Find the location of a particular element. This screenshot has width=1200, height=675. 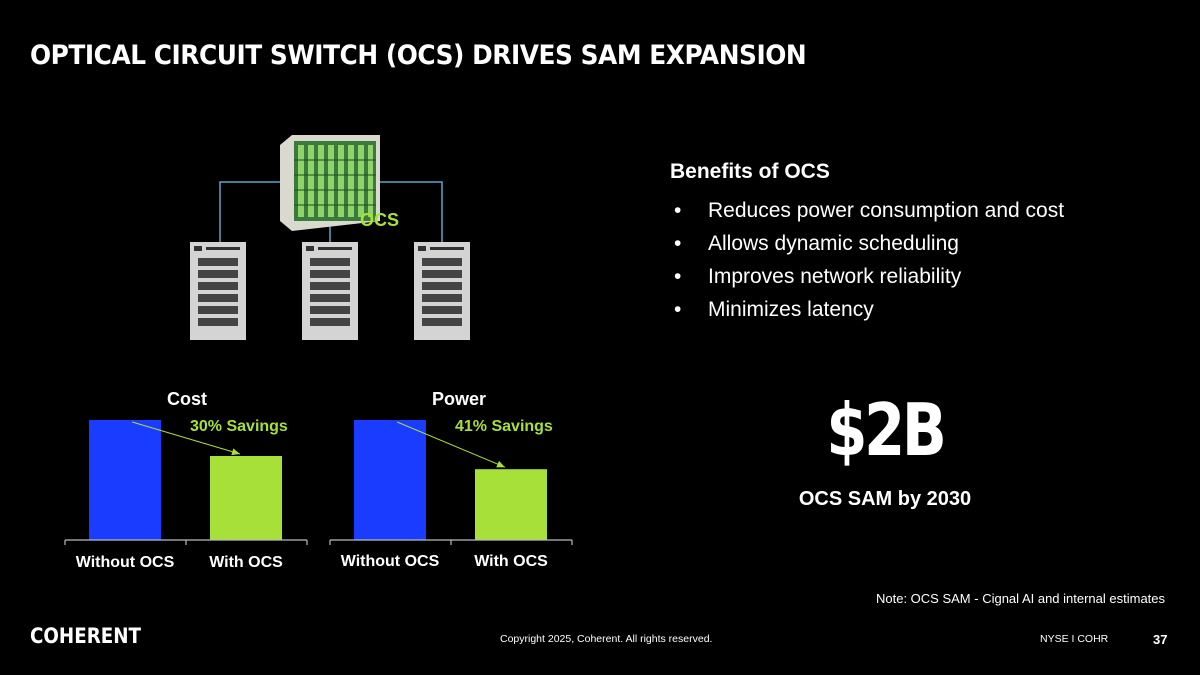

logo-wordmark: COHERENT is located at coordinates (86, 636).